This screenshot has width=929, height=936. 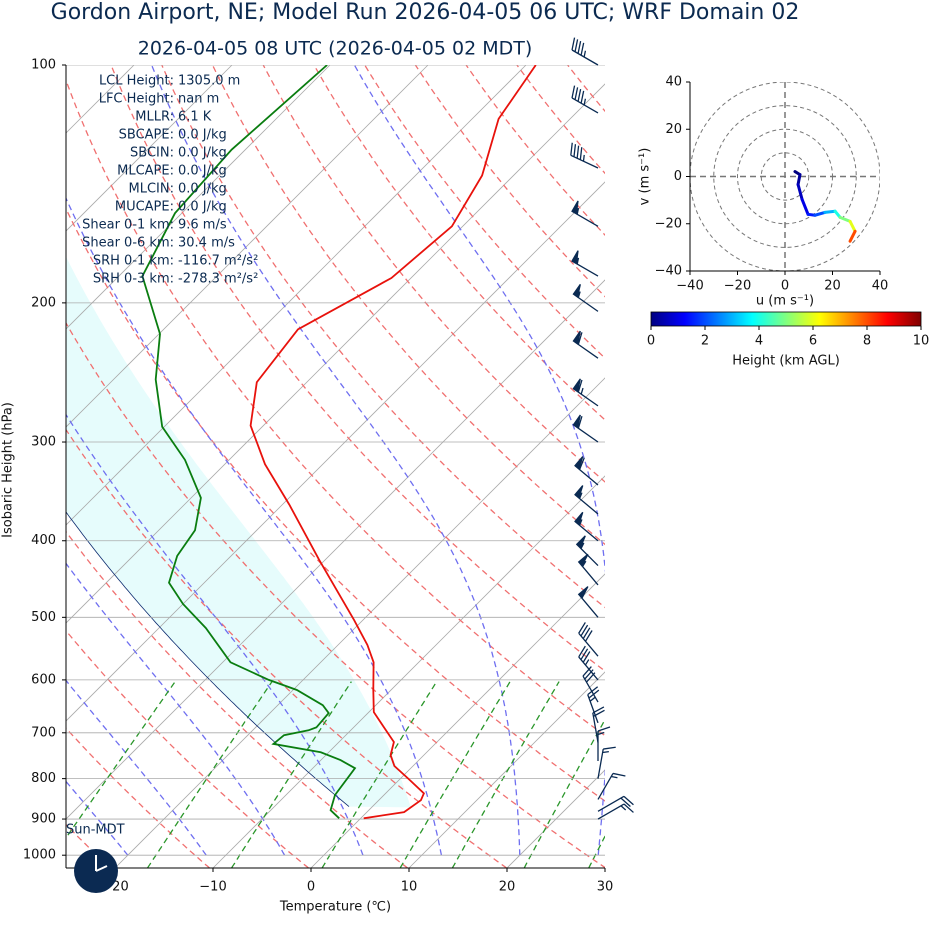 What do you see at coordinates (673, 82) in the screenshot?
I see `hodo-y-tick-label: 40` at bounding box center [673, 82].